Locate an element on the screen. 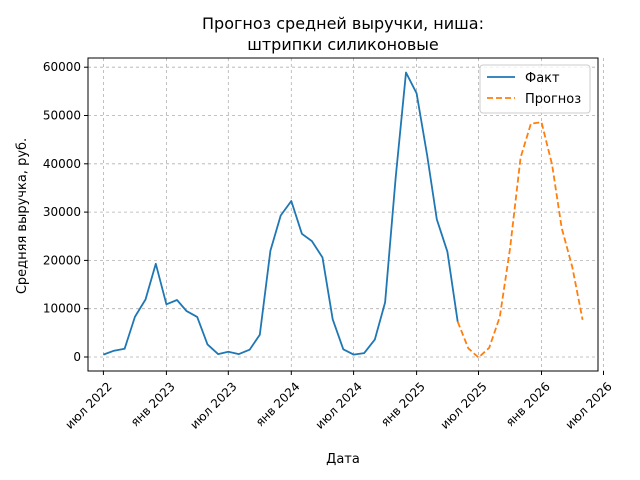 Image resolution: width=640 pixels, height=480 pixels. y-tick-label: 30000 is located at coordinates (62, 212).